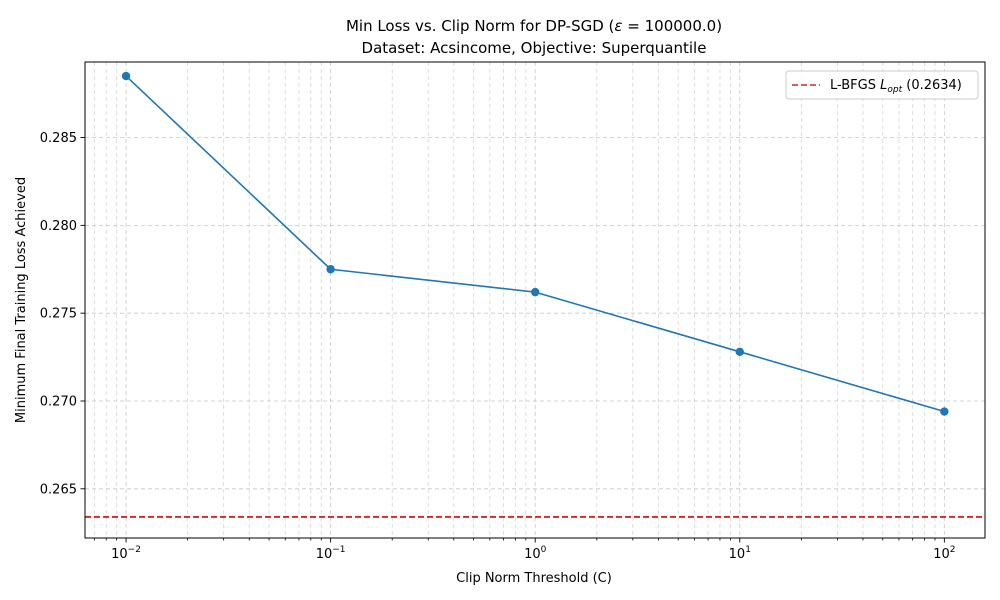 Image resolution: width=1000 pixels, height=600 pixels. I want to click on legend-box, so click(882, 85).